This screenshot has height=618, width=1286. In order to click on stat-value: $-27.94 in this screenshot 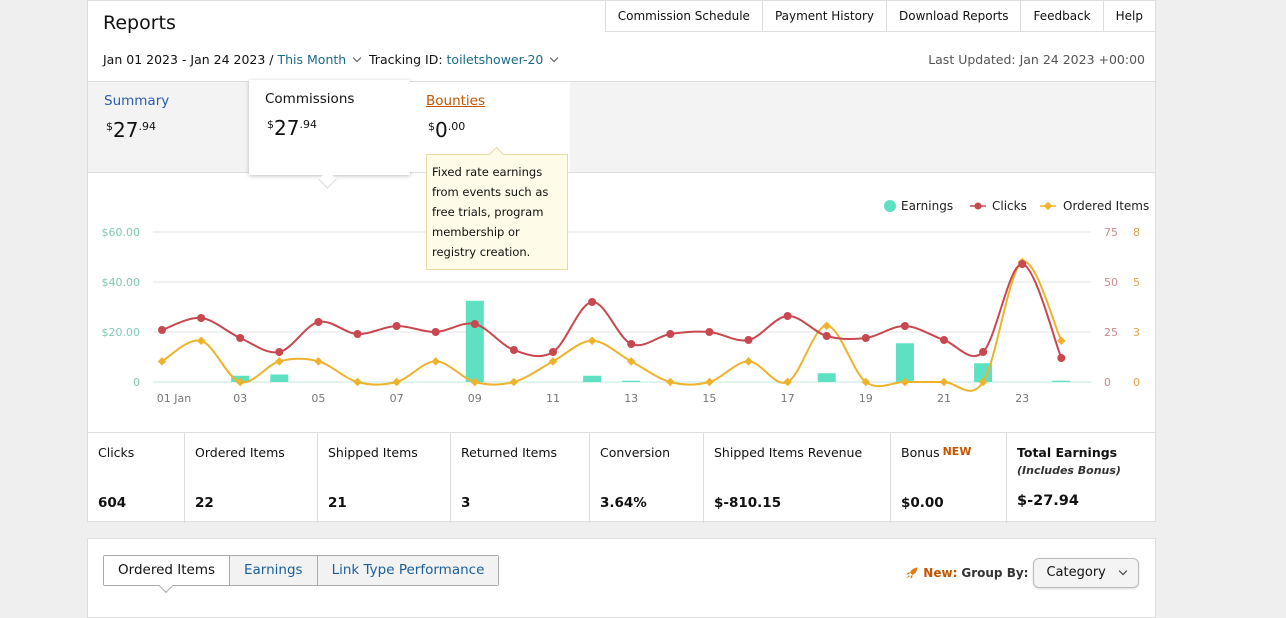, I will do `click(1048, 501)`.